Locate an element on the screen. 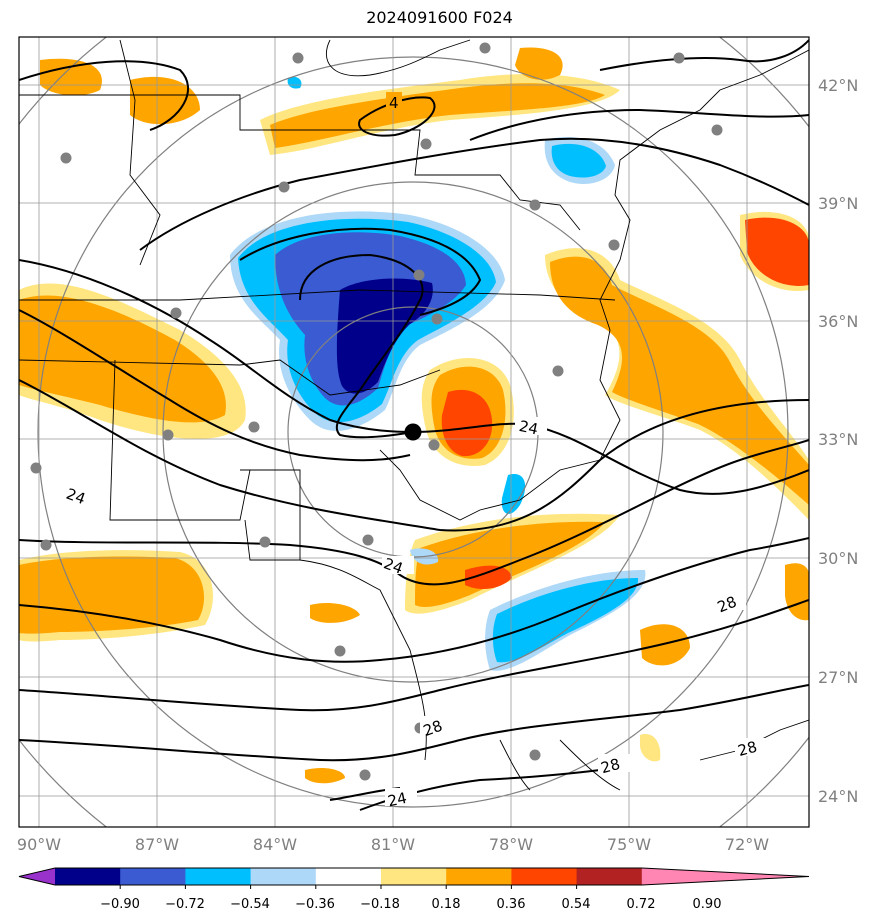  colorbar-tick-label: −0.54 is located at coordinates (250, 904).